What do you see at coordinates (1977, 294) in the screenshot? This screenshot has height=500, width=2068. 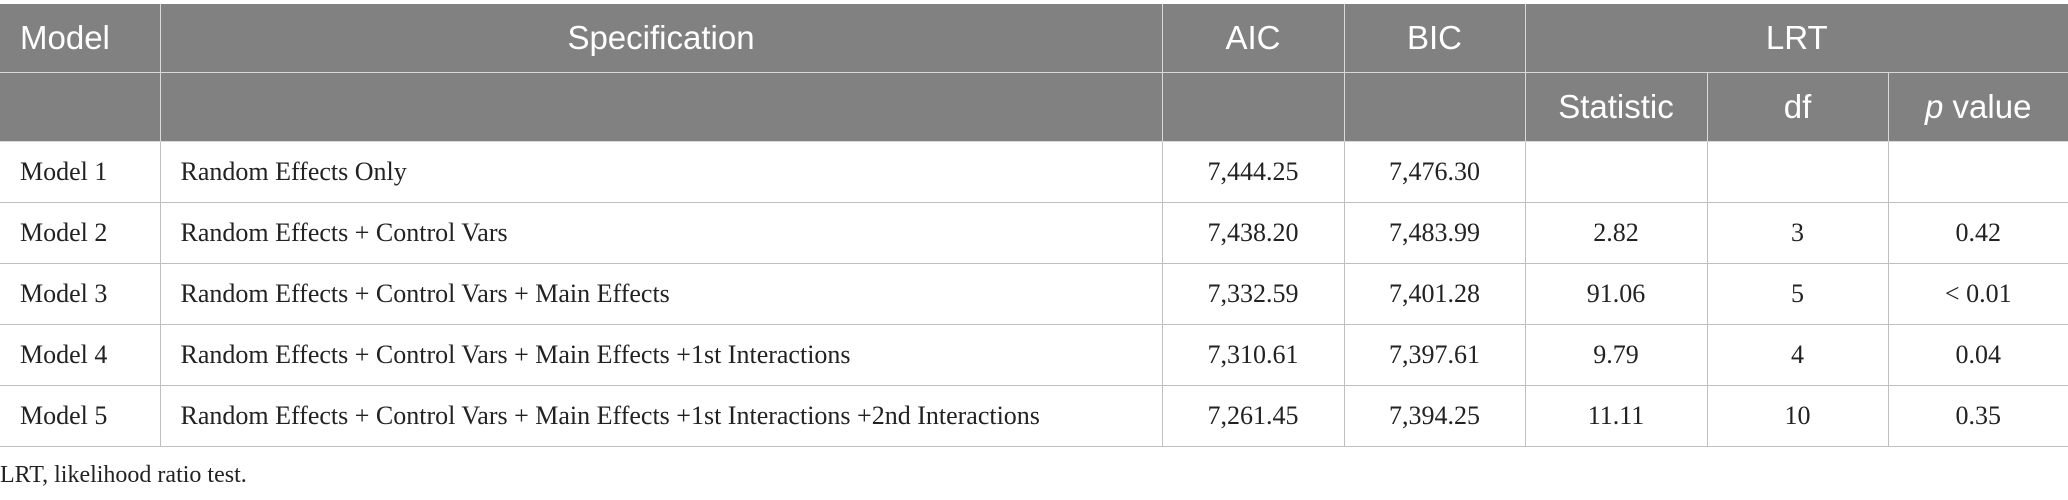 I see `cell-lrt-p-value: < 0.01` at bounding box center [1977, 294].